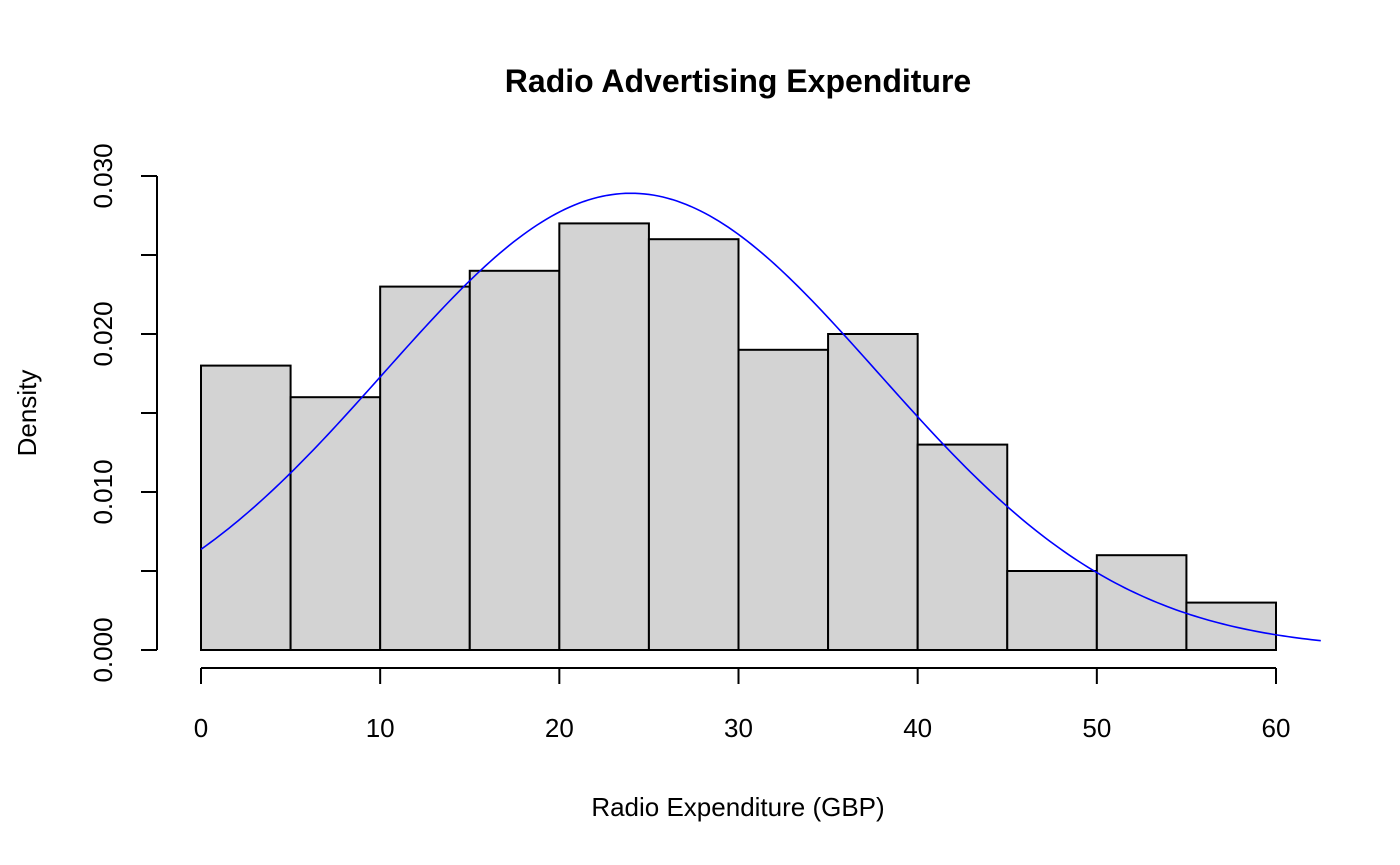 This screenshot has width=1400, height=865. What do you see at coordinates (201, 728) in the screenshot?
I see `x-tick-label: 0` at bounding box center [201, 728].